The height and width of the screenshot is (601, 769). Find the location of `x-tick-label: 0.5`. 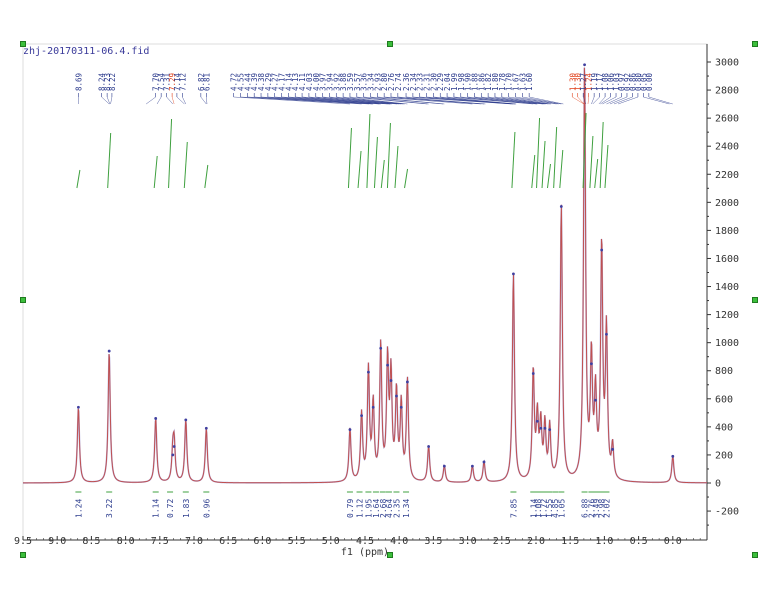

x-tick-label: 0.5 is located at coordinates (639, 541).